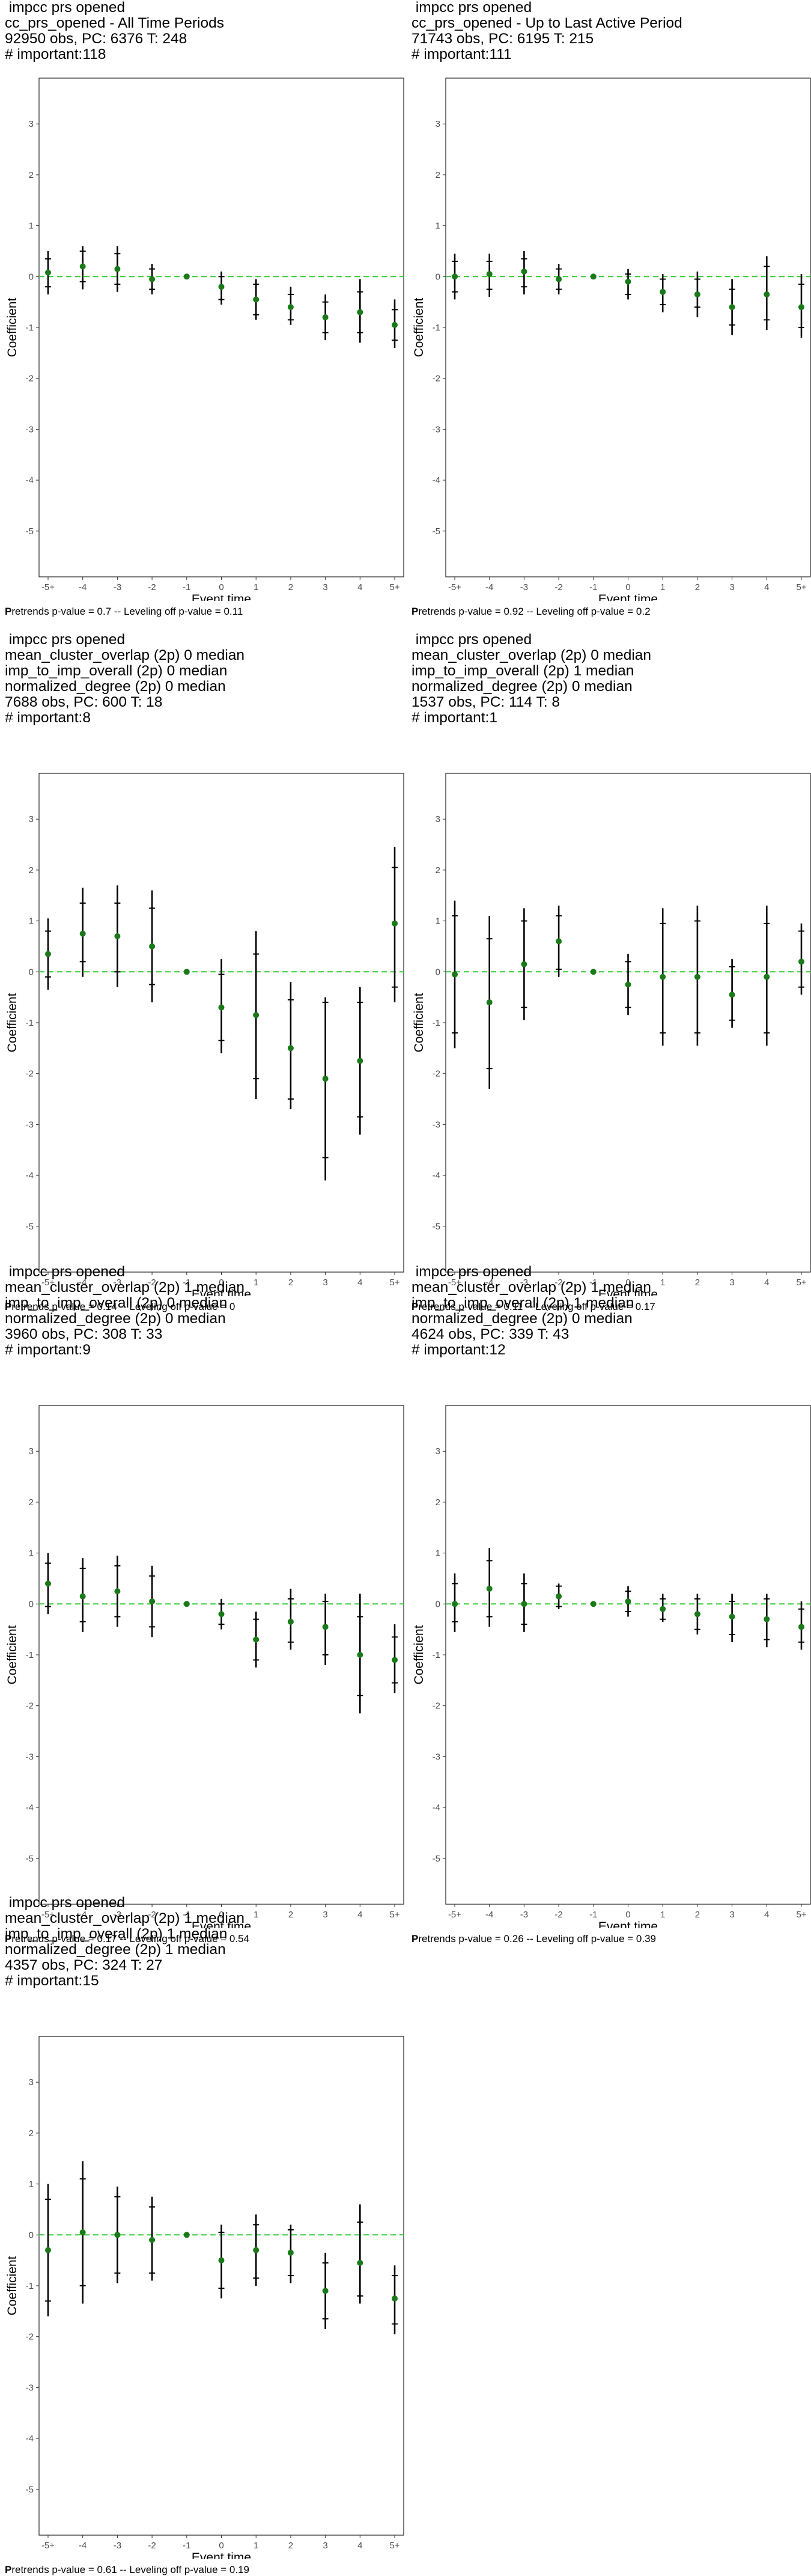 The width and height of the screenshot is (811, 2576). What do you see at coordinates (84, 1965) in the screenshot?
I see `chart-title-line: 4357 obs, PC: 324 T: 27` at bounding box center [84, 1965].